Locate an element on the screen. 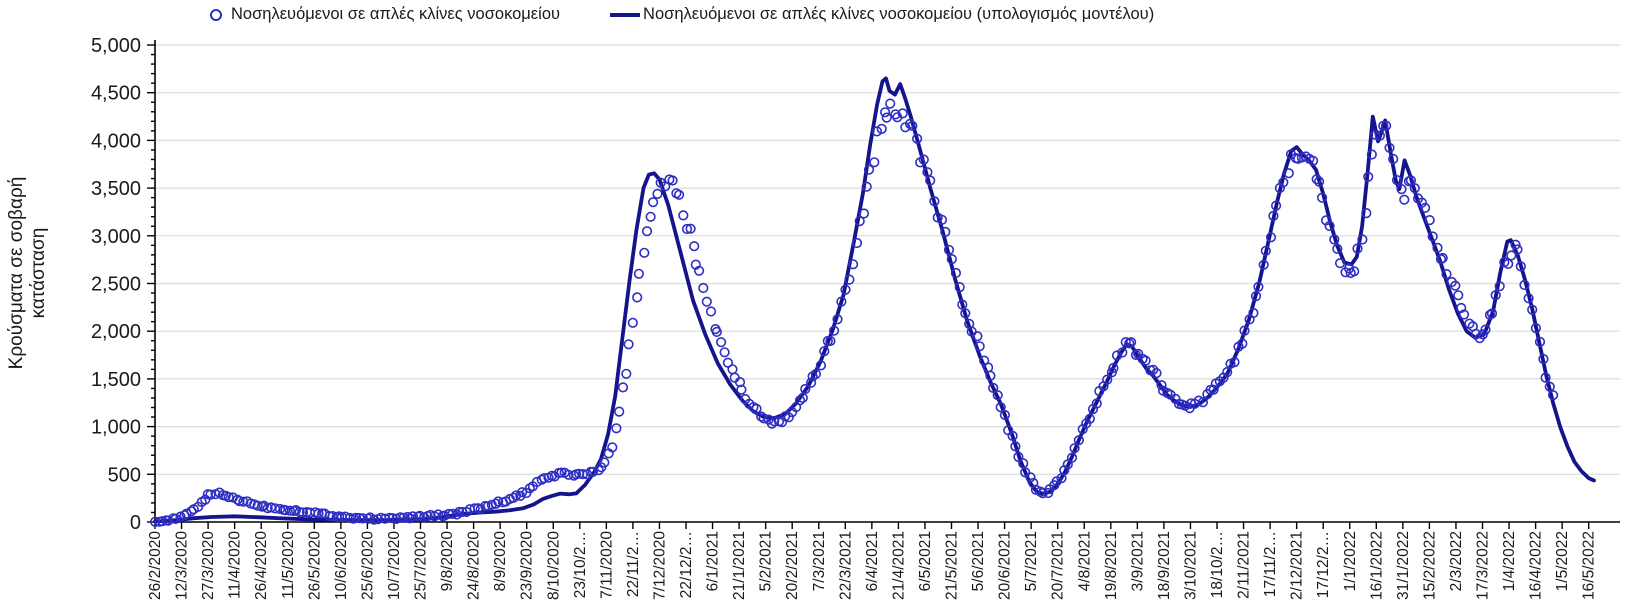 This screenshot has width=1627, height=607. x-axis-tick-label: 3/10/2021 is located at coordinates (1190, 565).